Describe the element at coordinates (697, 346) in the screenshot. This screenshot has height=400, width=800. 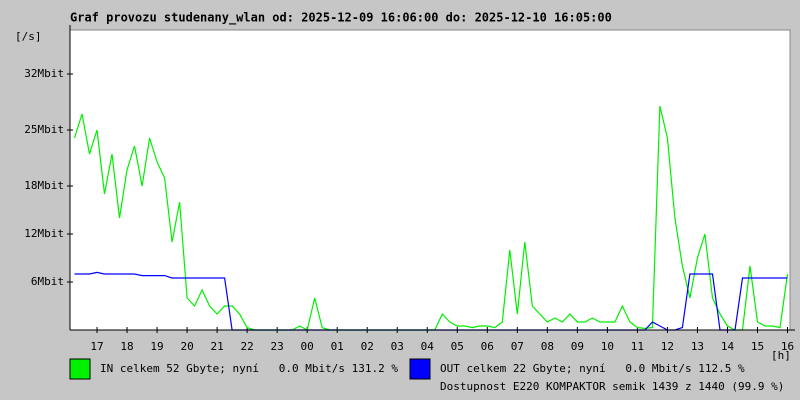
I see `x-tick-label: 13` at that location.